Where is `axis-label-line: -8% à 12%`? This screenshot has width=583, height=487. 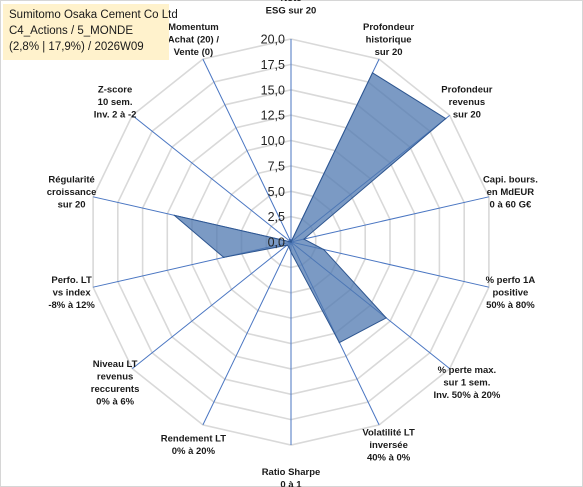 axis-label-line: -8% à 12% is located at coordinates (71, 305).